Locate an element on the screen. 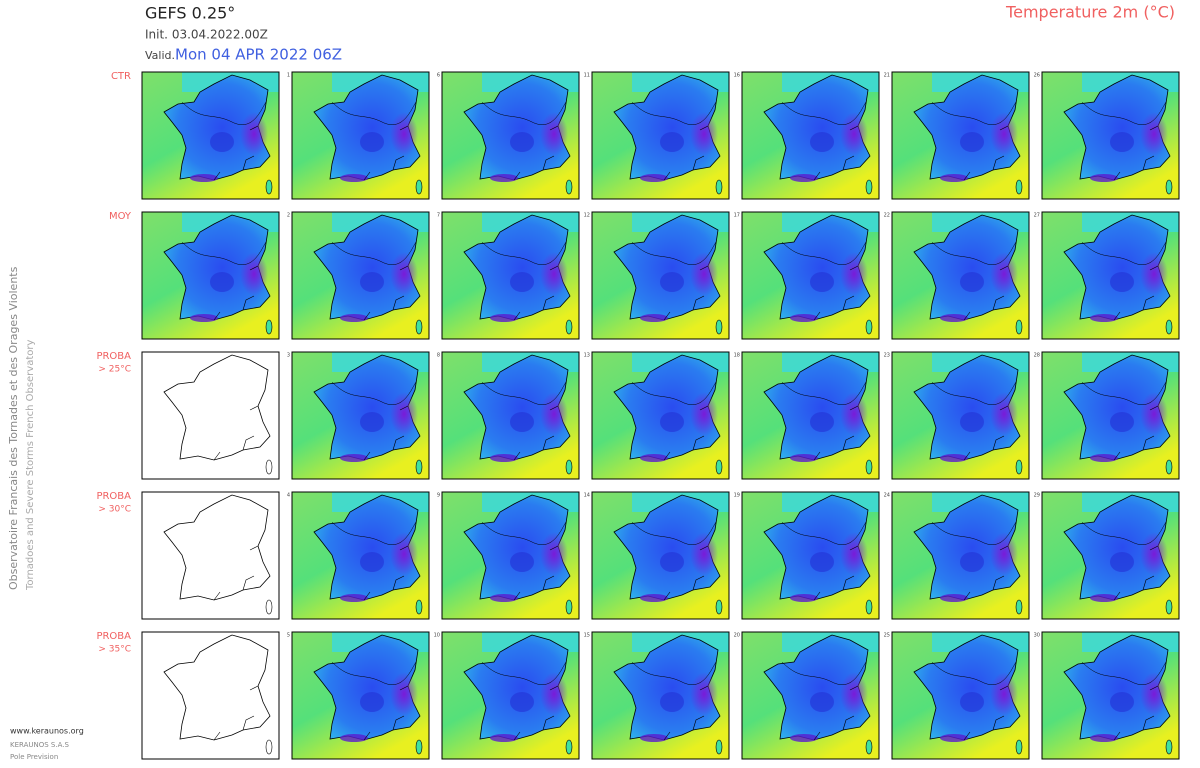  valid-date: Mon 04 APR 2022 06Z is located at coordinates (258, 55).